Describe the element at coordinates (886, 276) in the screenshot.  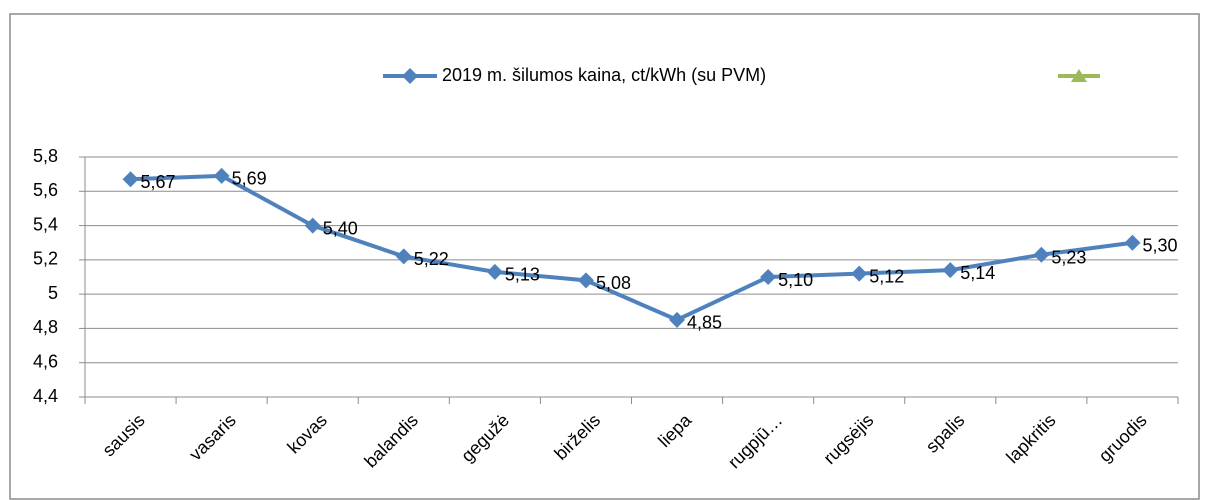
I see `data-label: 5,12` at that location.